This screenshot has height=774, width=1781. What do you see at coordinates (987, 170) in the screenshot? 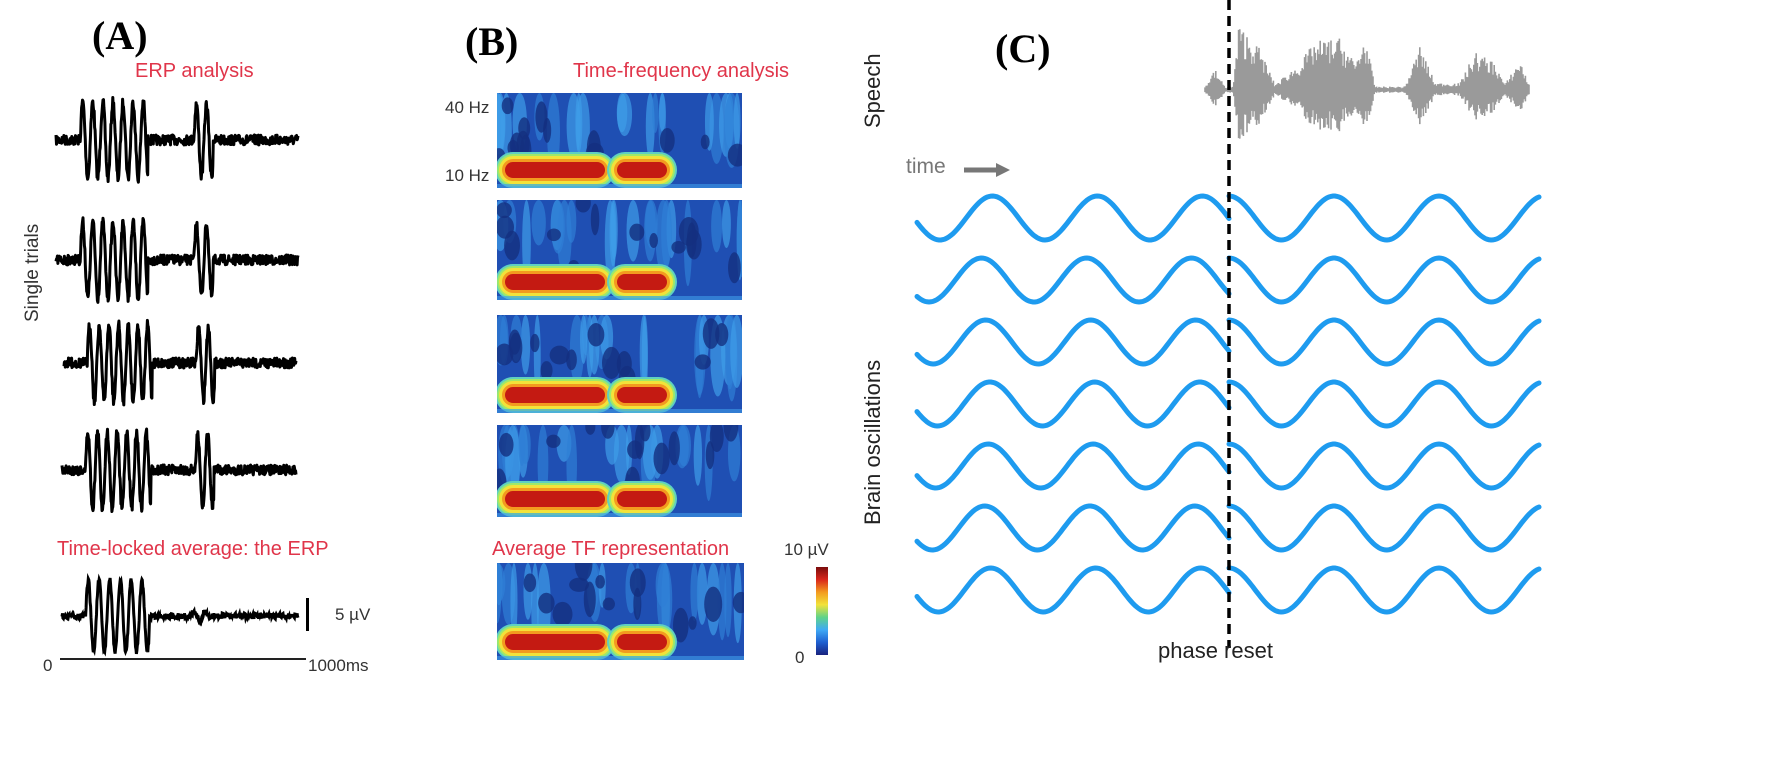
I see `time-arrow-icon` at bounding box center [987, 170].